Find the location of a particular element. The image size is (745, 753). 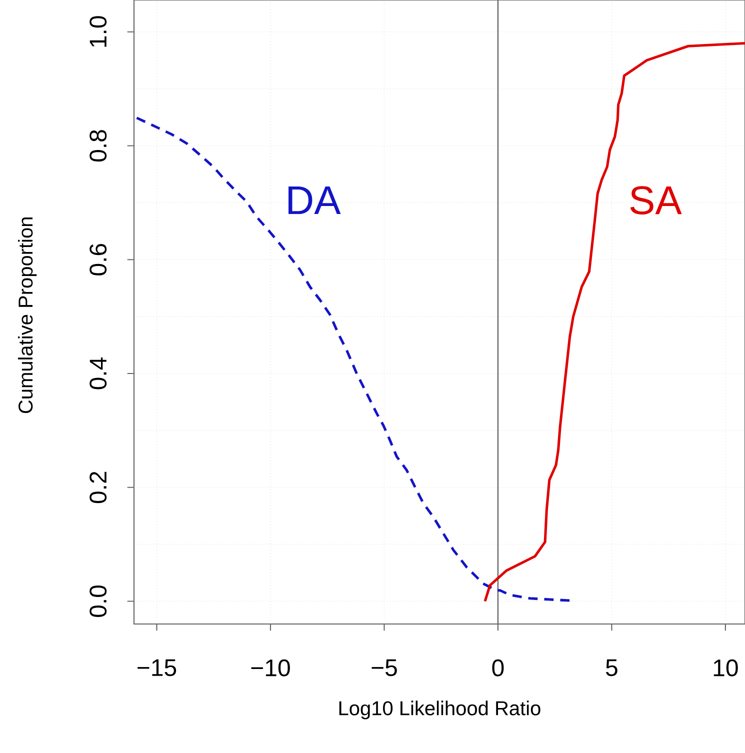

y-tick-label: 1.0 is located at coordinates (98, 31).